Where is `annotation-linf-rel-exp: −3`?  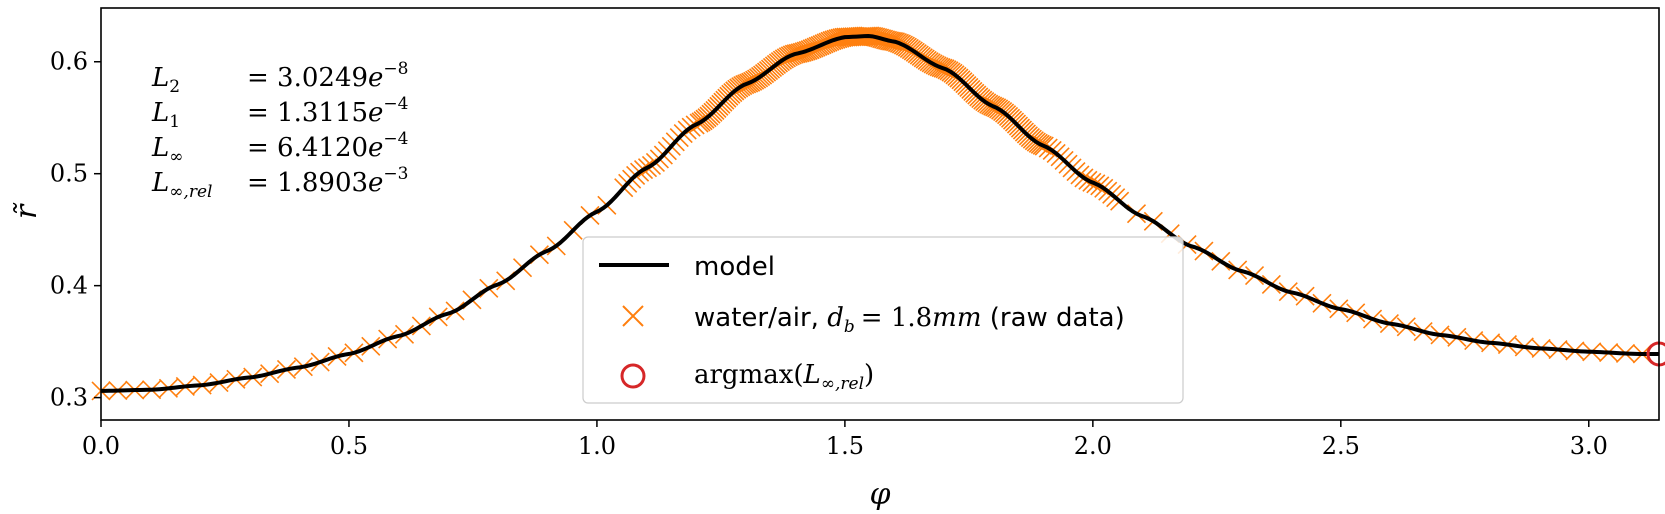
annotation-linf-rel-exp: −3 is located at coordinates (395, 174).